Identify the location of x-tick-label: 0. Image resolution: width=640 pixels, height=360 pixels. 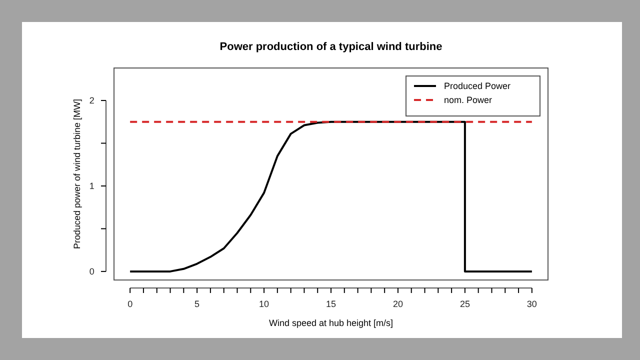
(130, 303).